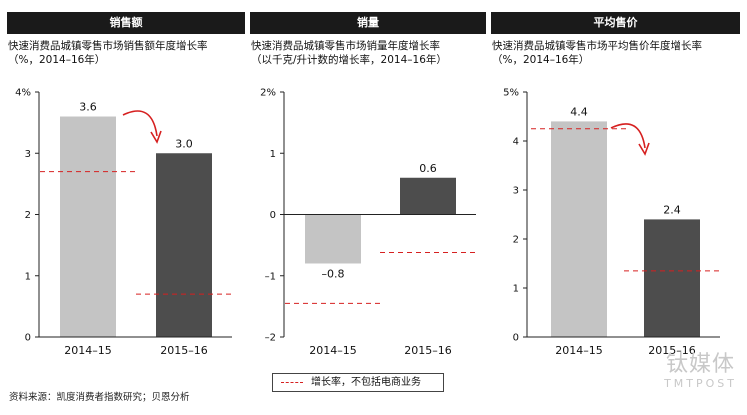  I want to click on source-note: 资料来源：凯度消费者指数研究；贝恩分析, so click(99, 397).